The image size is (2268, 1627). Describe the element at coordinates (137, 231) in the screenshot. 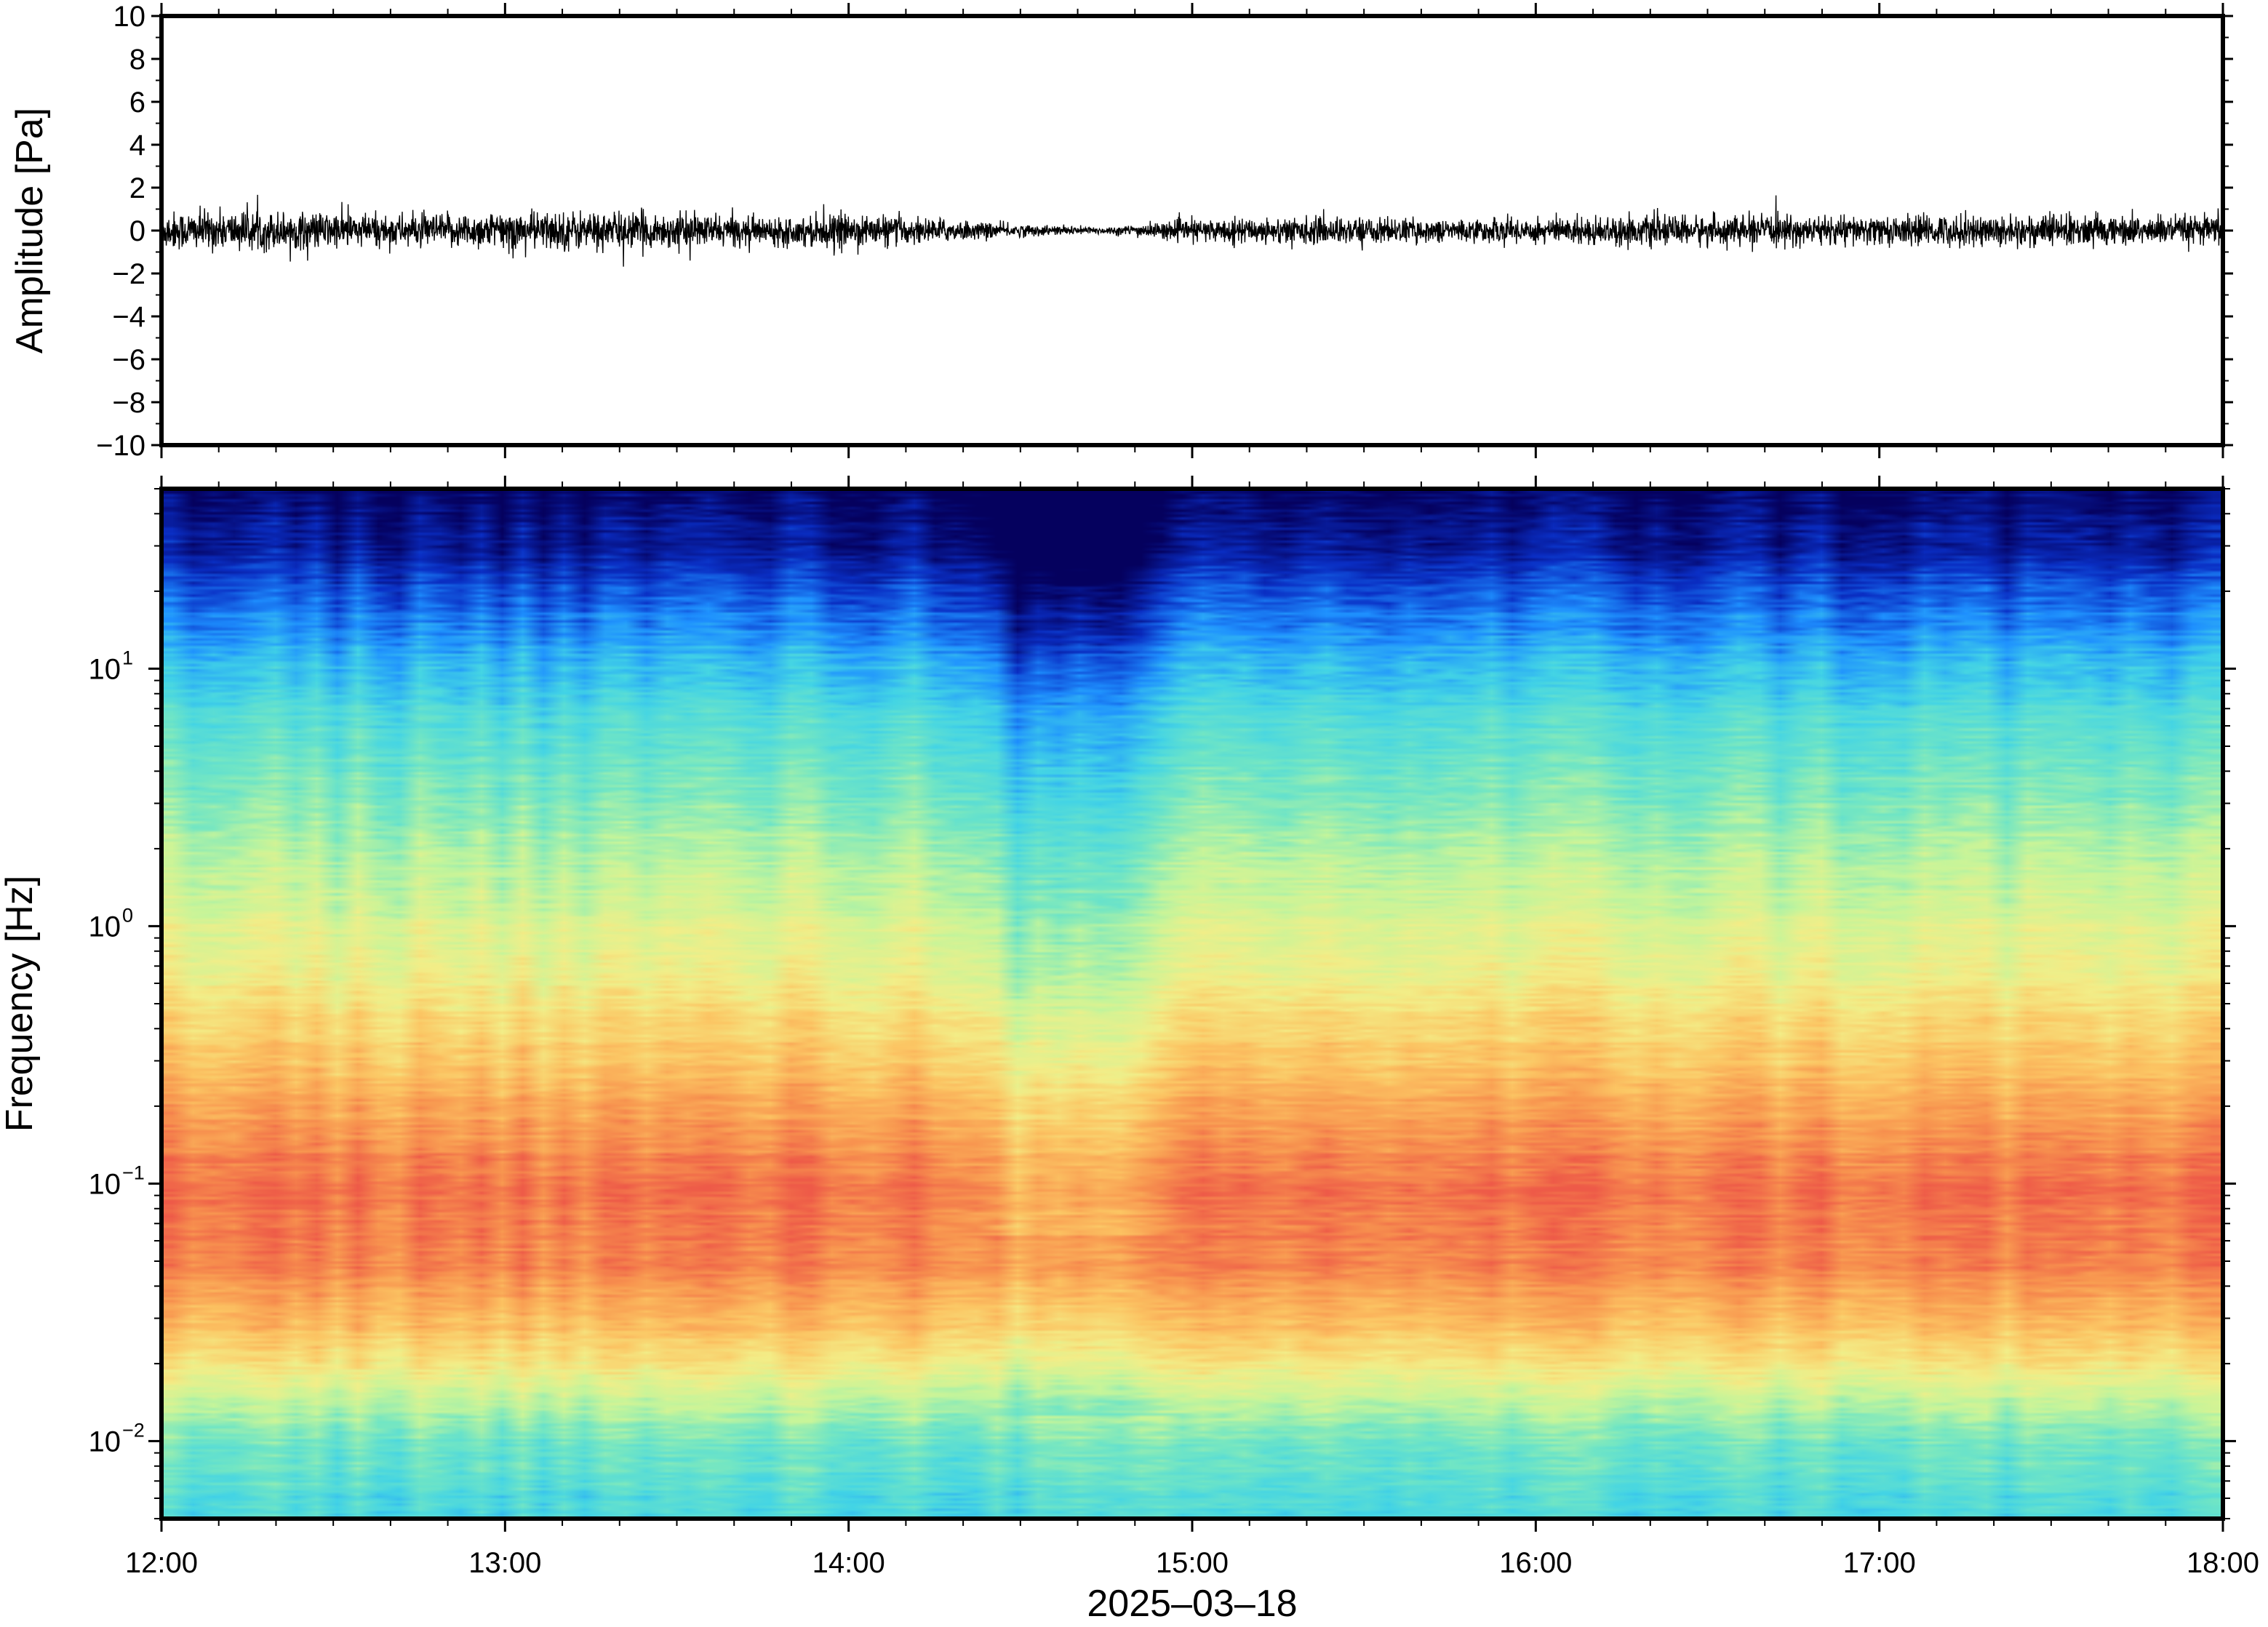

I see `waveform-y-tick-label: 0` at that location.